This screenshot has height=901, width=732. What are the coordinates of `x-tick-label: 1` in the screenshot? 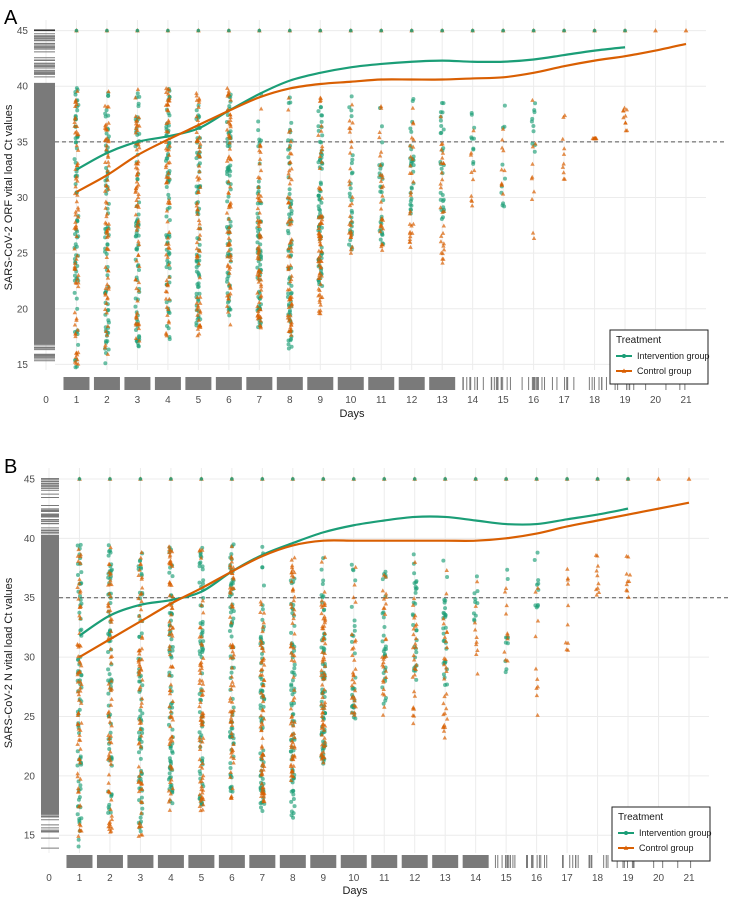 It's located at (77, 400).